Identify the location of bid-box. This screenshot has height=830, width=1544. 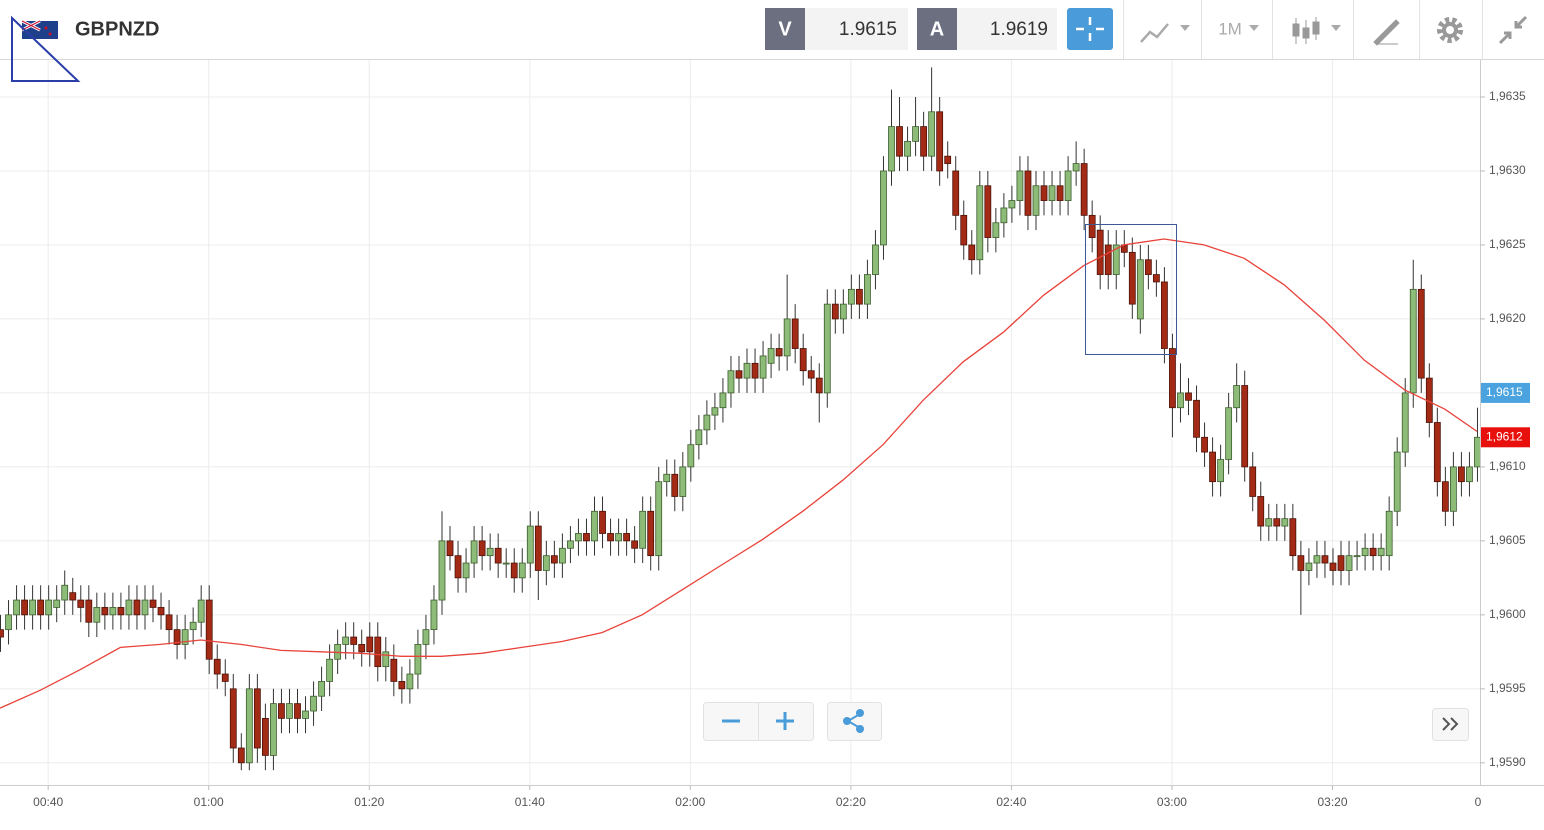
(856, 29).